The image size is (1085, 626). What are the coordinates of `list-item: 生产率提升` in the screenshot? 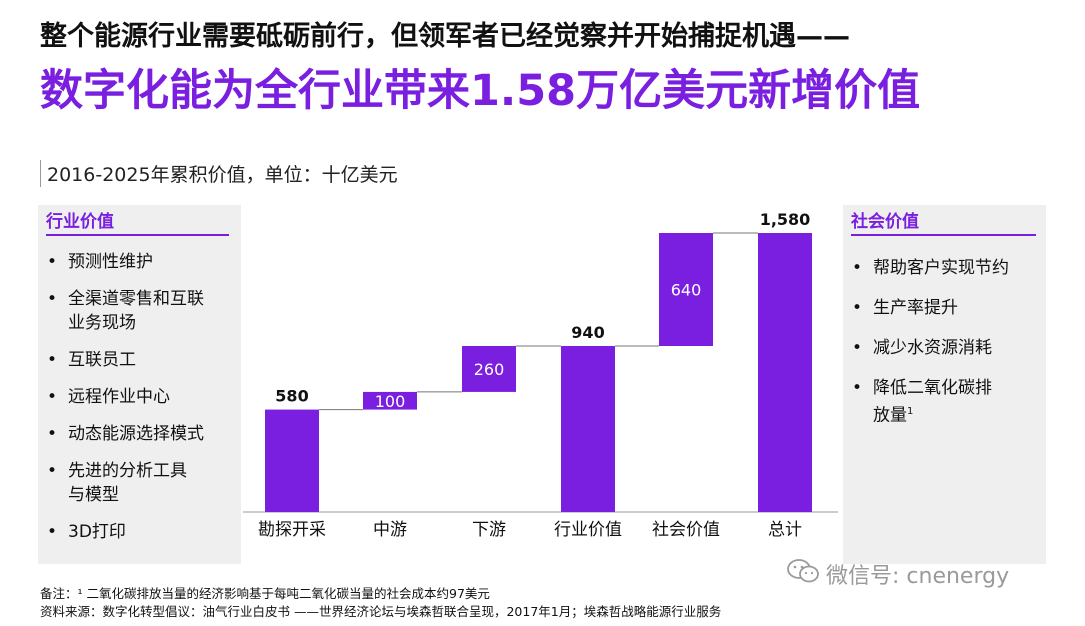 It's located at (944, 308).